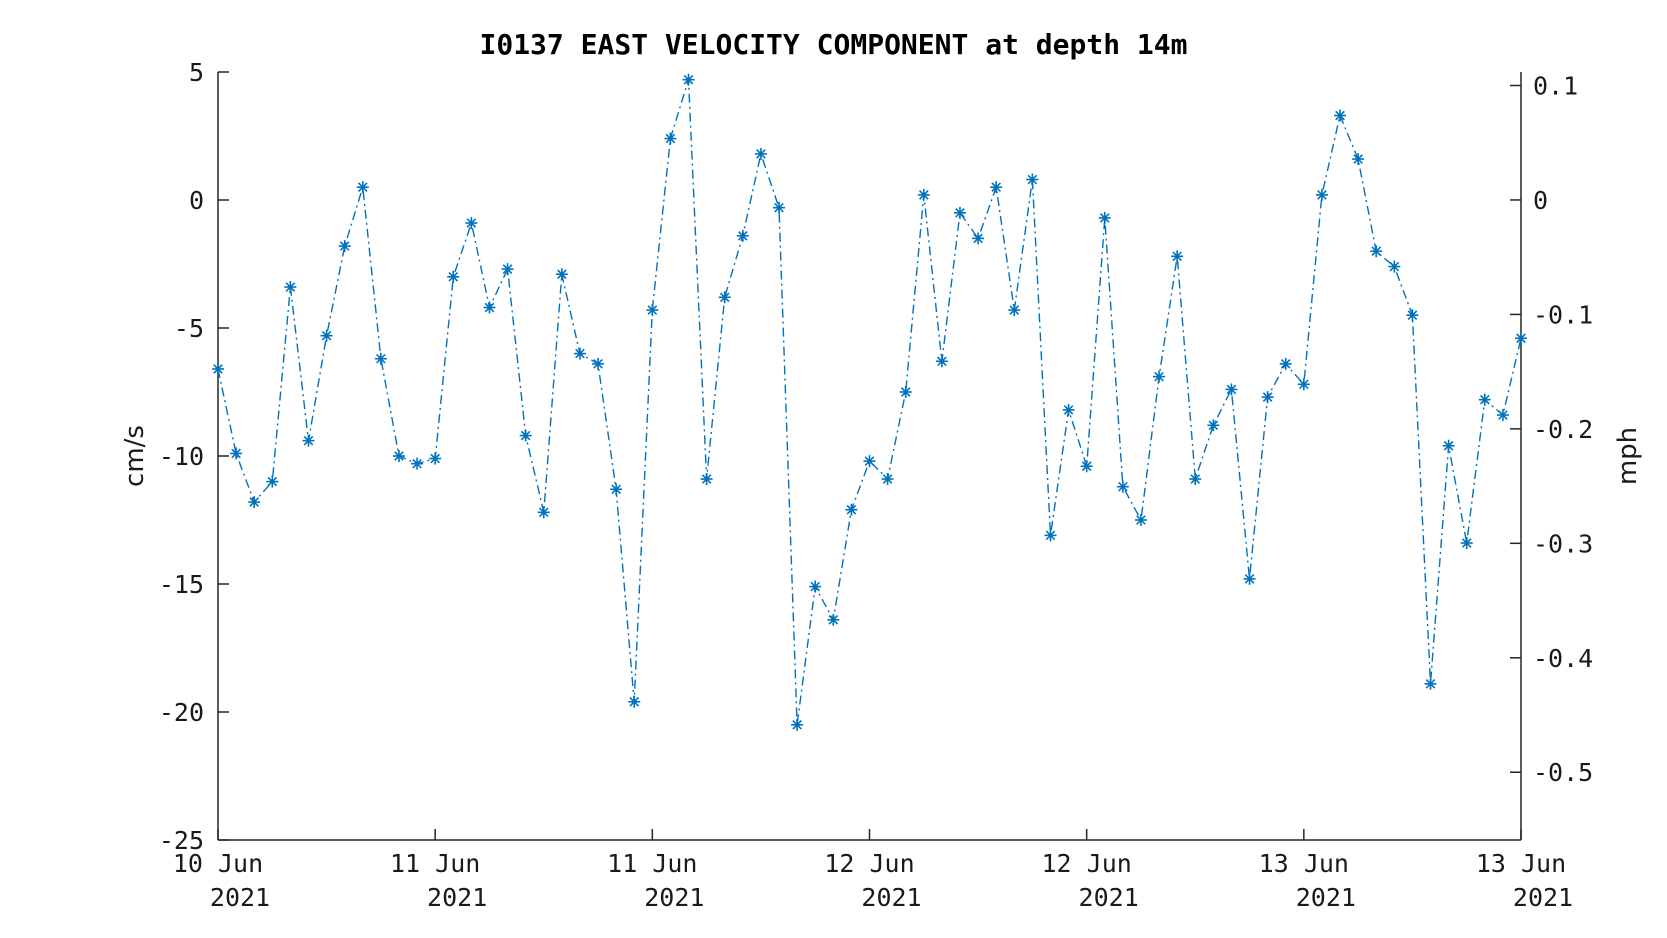 The image size is (1667, 938). What do you see at coordinates (196, 72) in the screenshot?
I see `y-tick-label-left: 5` at bounding box center [196, 72].